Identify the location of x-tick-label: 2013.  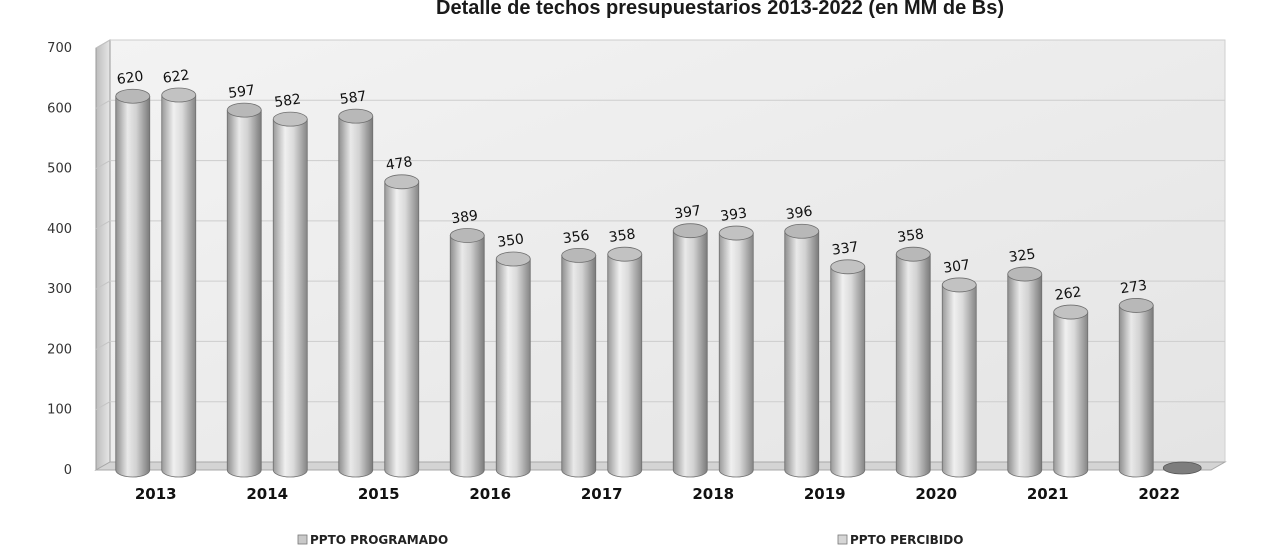
(156, 494).